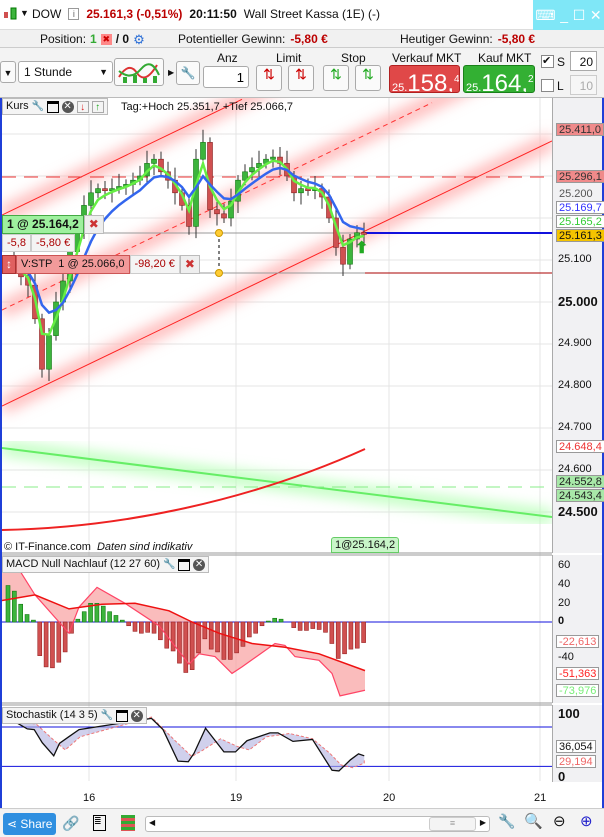  I want to click on s-input: 20, so click(583, 61).